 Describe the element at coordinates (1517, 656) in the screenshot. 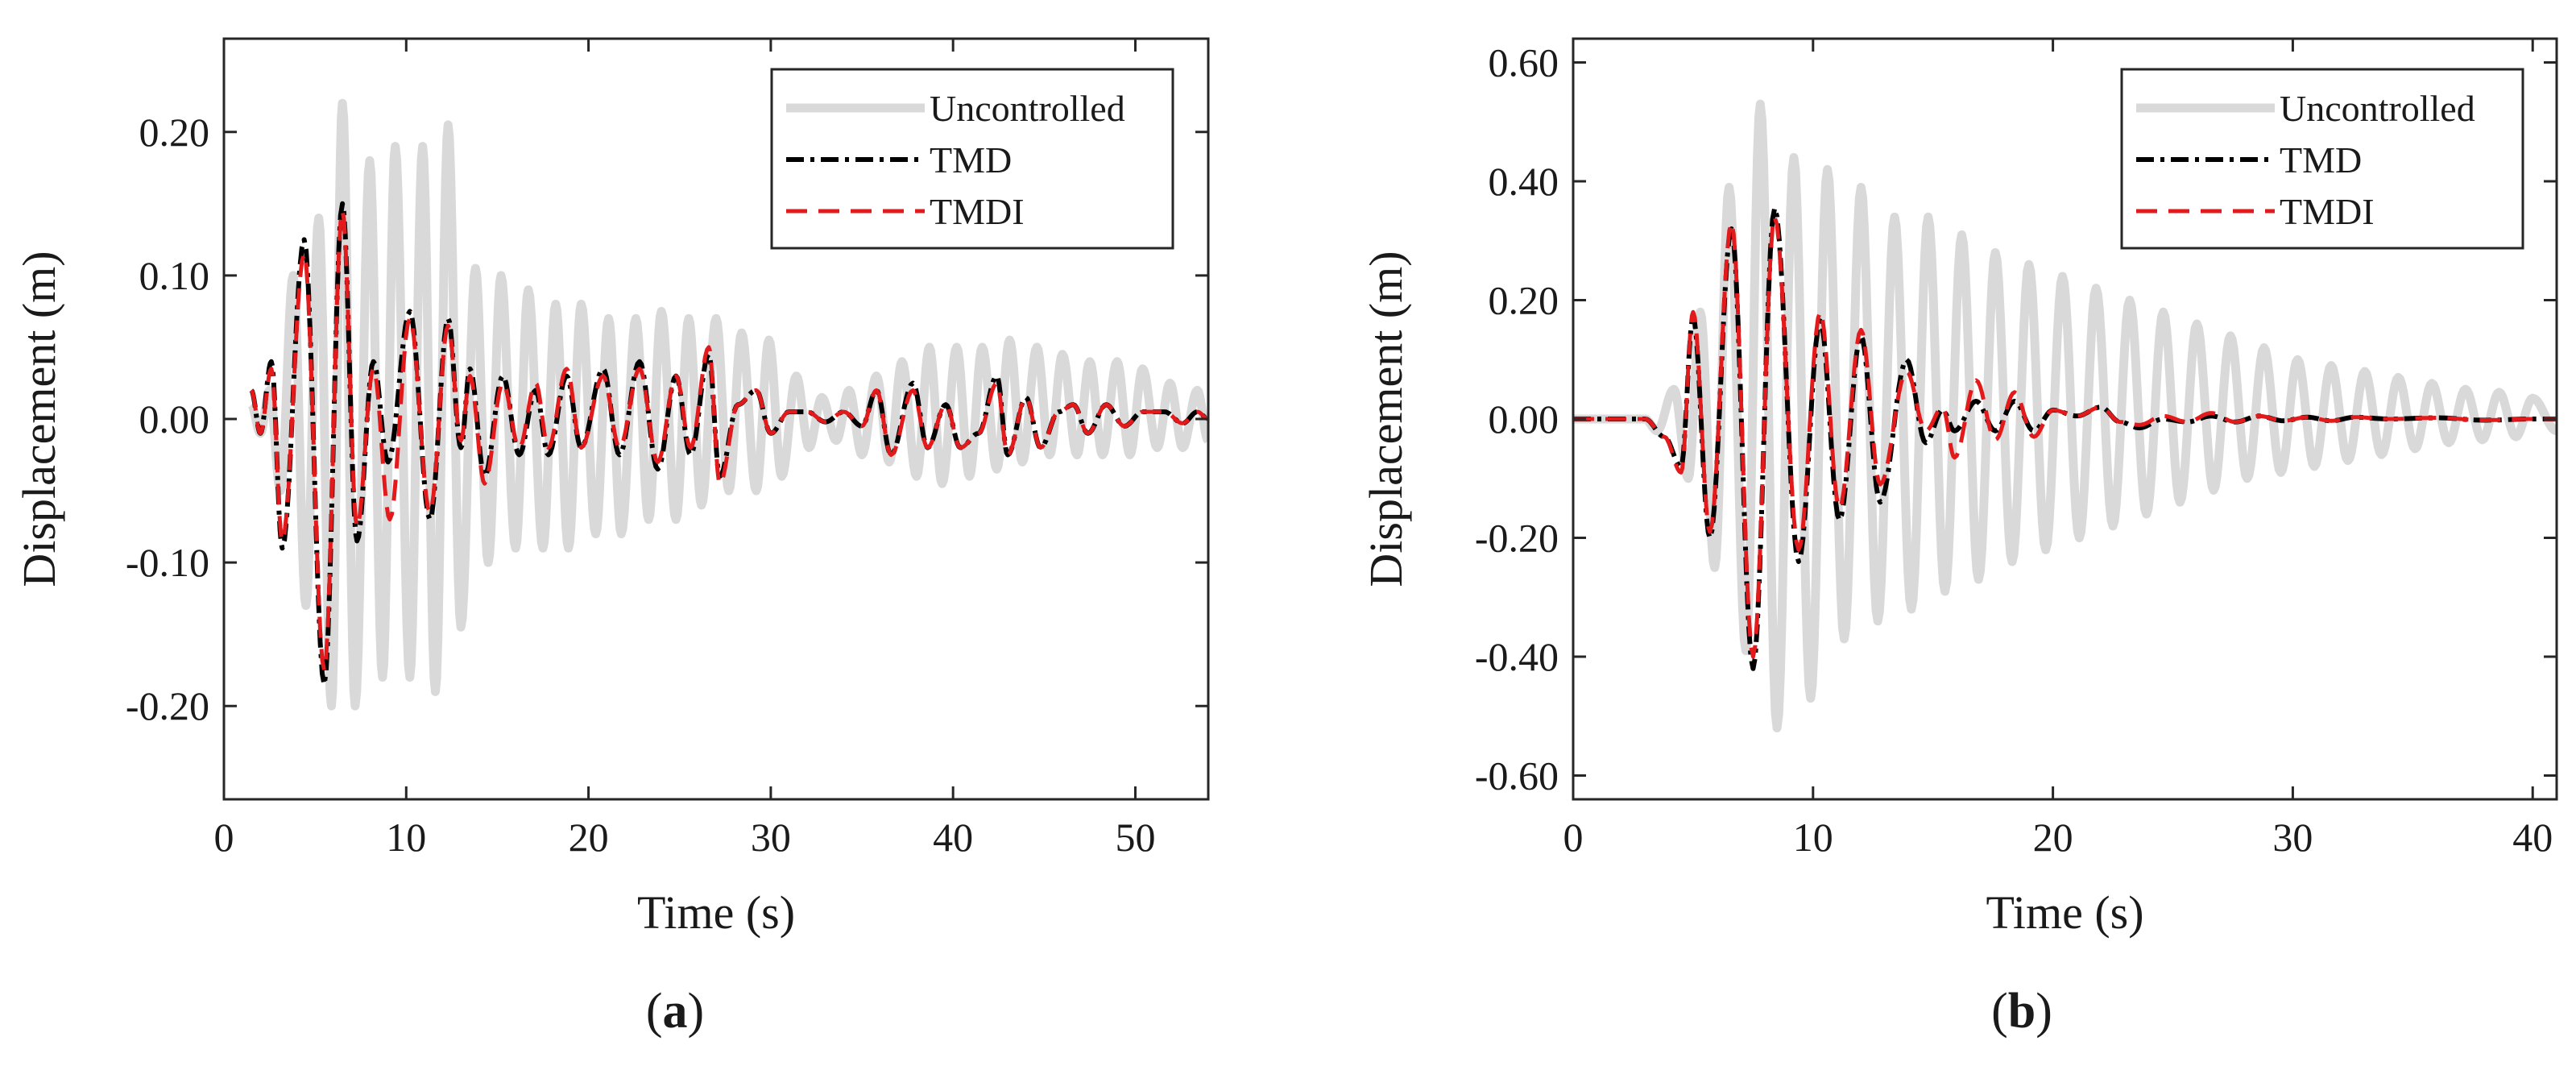

I see `y-tick-label: -0.40` at that location.